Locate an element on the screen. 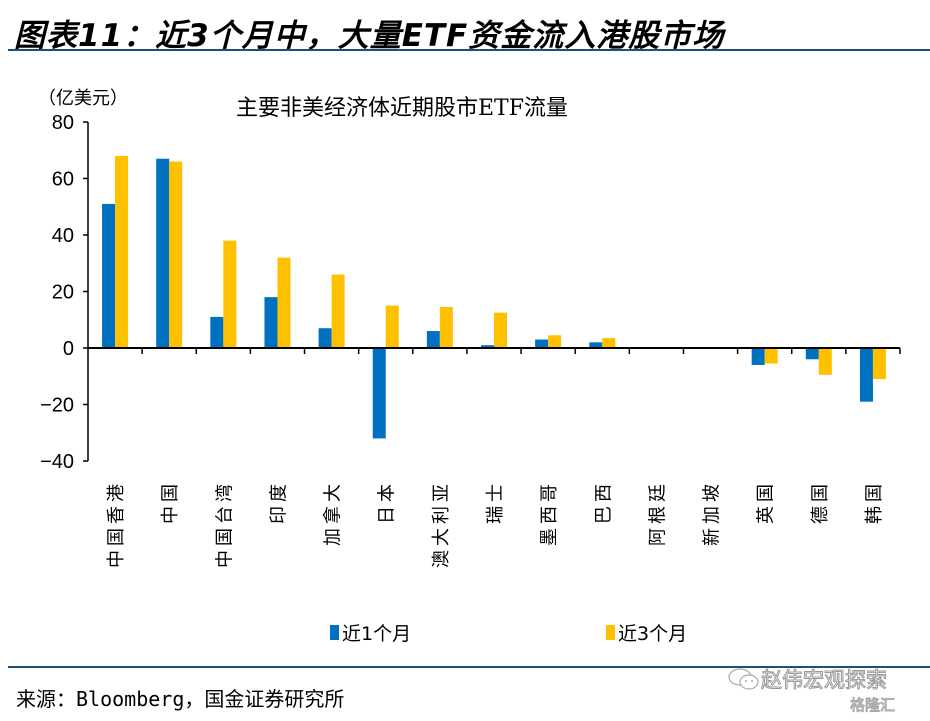  x-category-label: 中国 is located at coordinates (170, 502).